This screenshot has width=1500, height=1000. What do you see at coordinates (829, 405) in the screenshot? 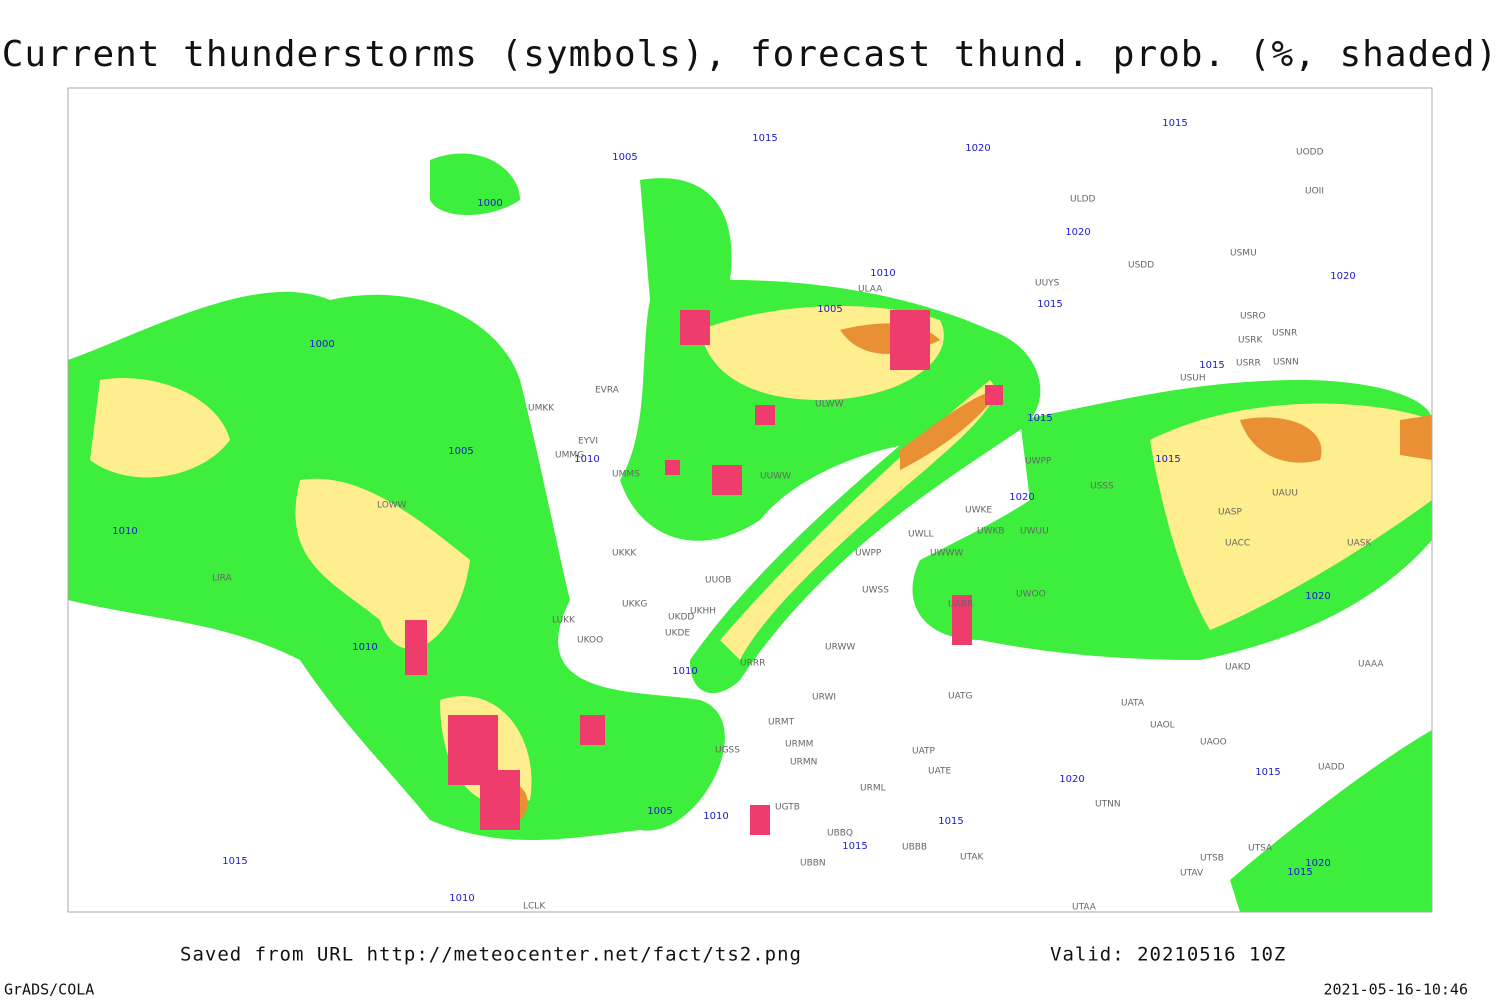
I see `station-label: ULWW` at bounding box center [829, 405].